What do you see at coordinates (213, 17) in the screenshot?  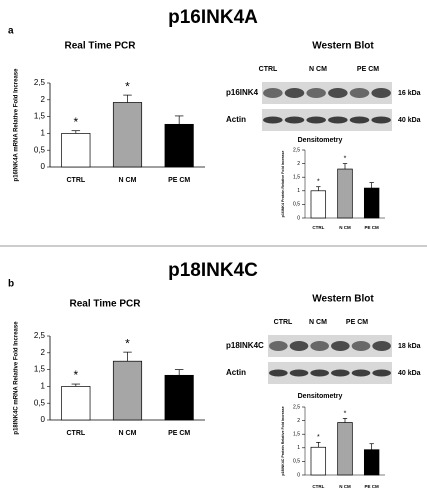 I see `panel-title: p16INK4A` at bounding box center [213, 17].